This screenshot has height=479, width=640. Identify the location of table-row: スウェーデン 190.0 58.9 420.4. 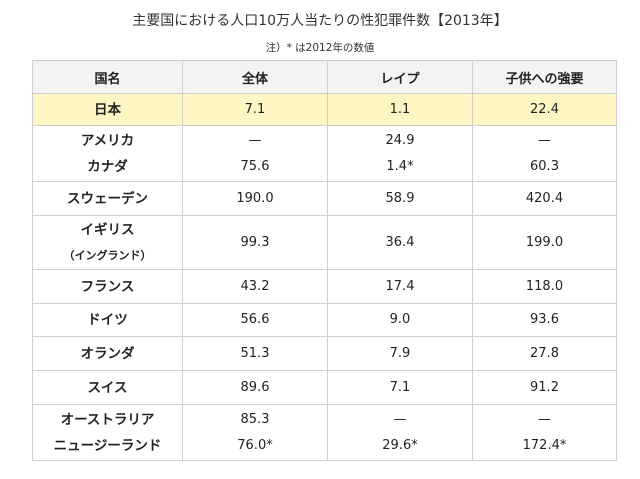
(324, 198).